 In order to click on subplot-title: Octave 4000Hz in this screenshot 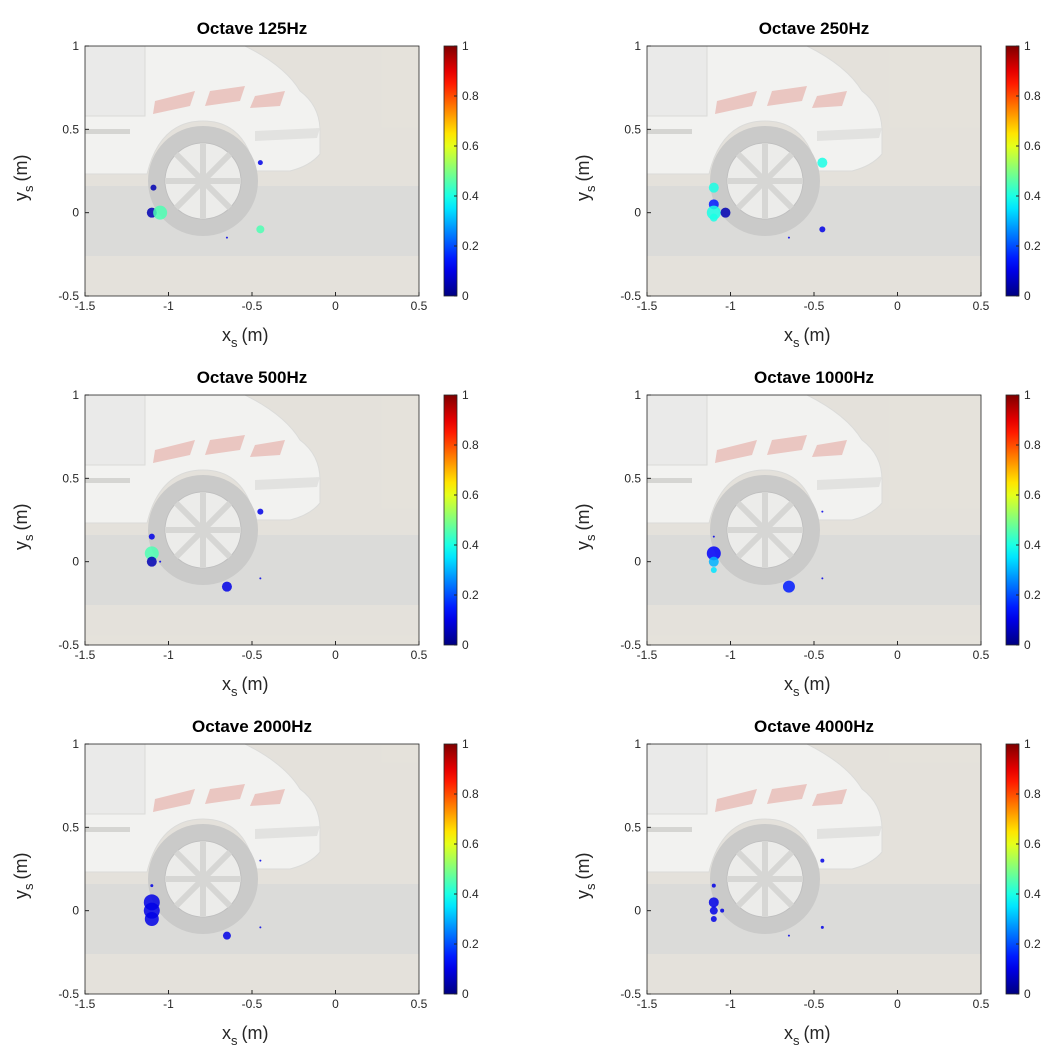, I will do `click(814, 726)`.